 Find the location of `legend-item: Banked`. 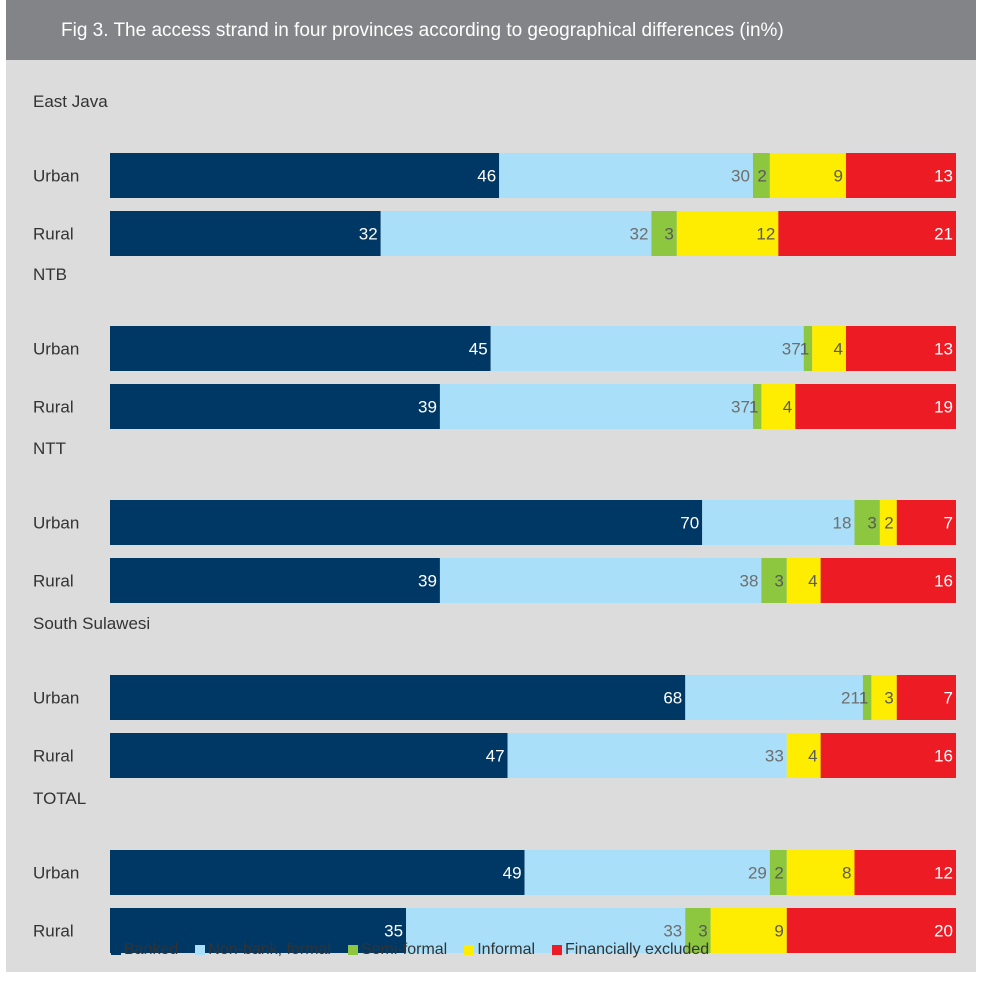

legend-item: Banked is located at coordinates (144, 950).